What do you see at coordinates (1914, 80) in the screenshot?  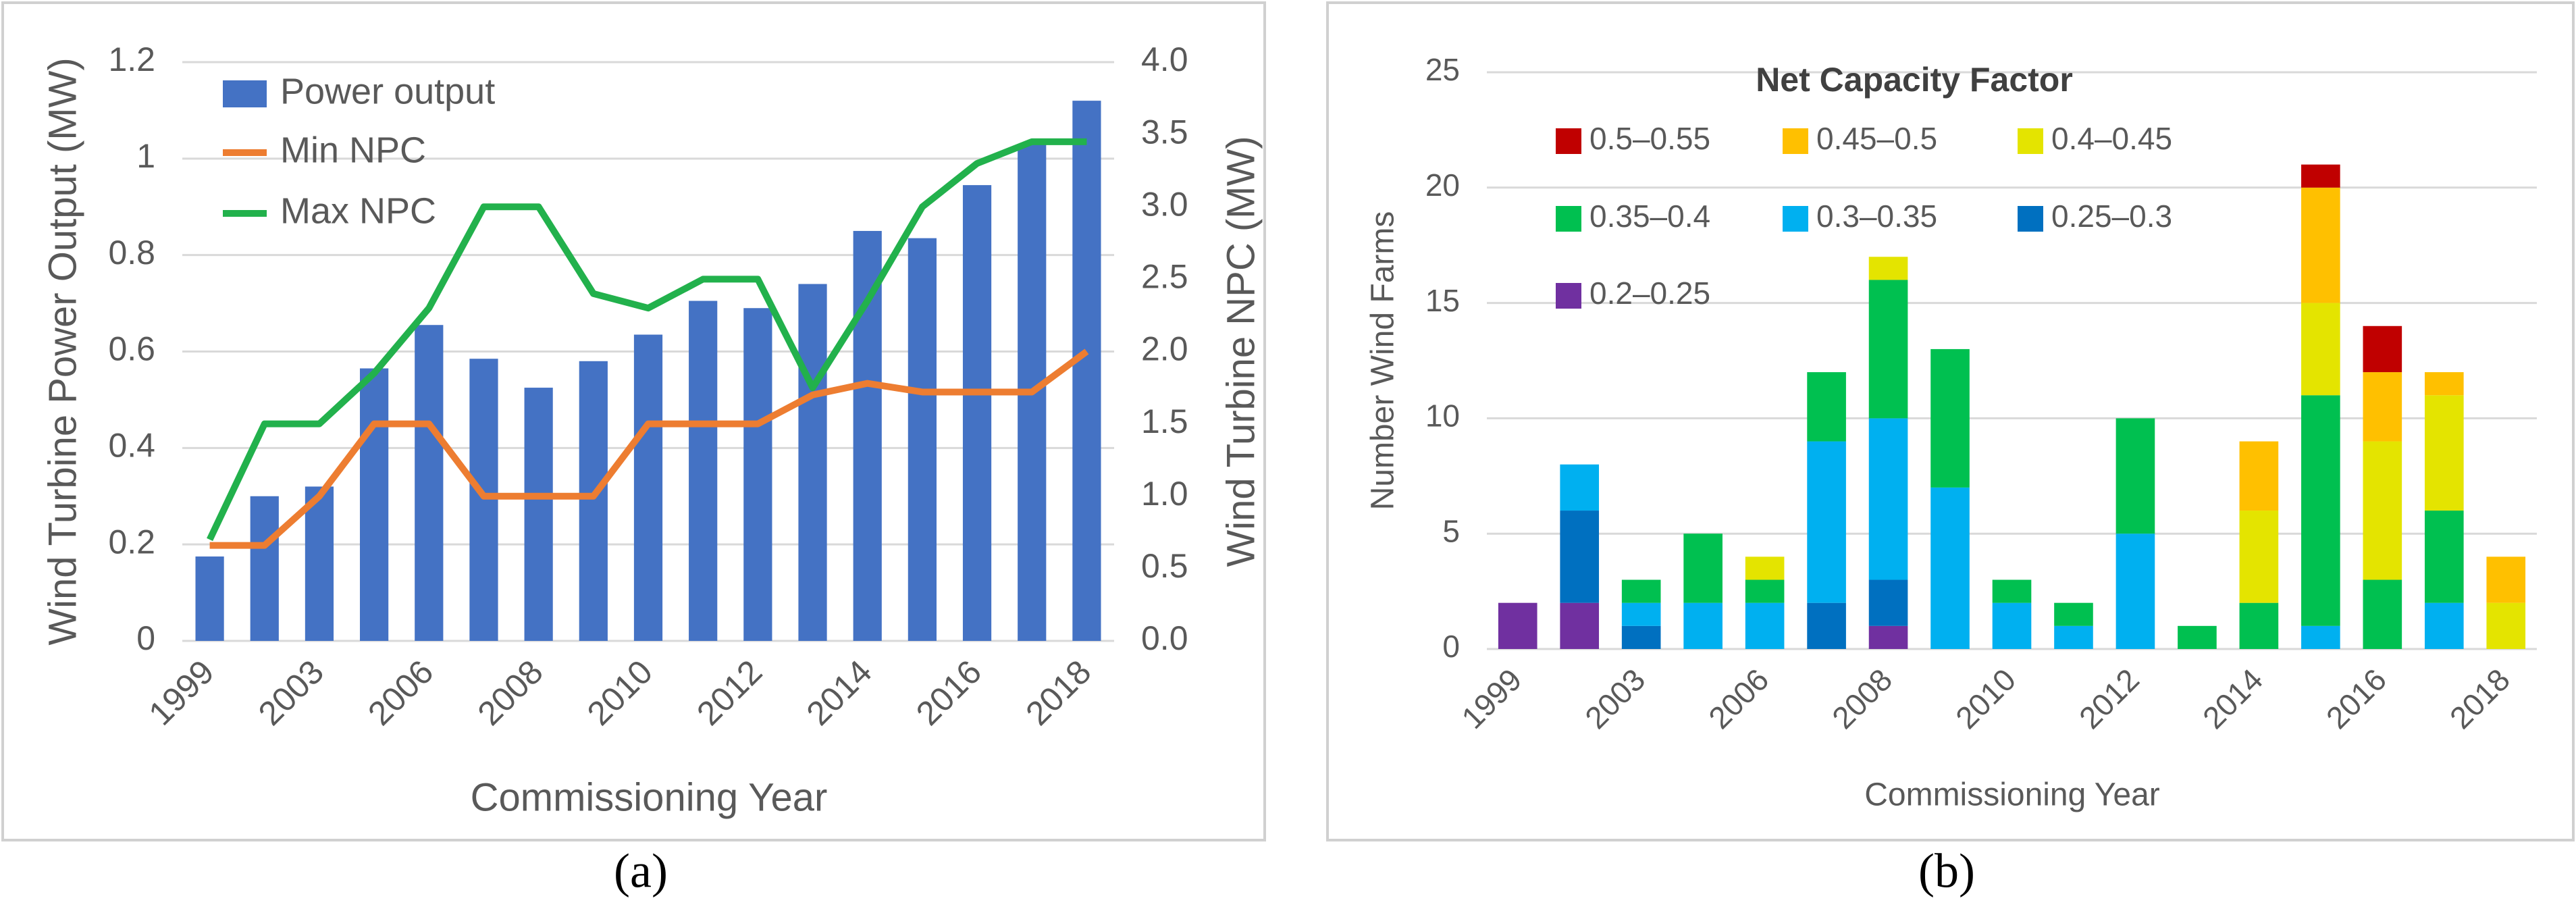 I see `legend-title: Net Capacity Factor` at bounding box center [1914, 80].